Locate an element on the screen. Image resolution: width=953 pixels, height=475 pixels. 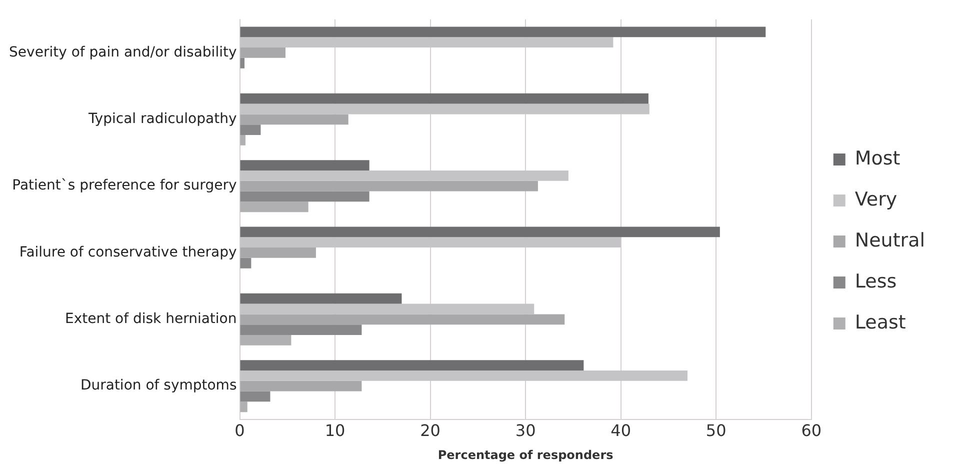
y-tick-label: Severity of pain and/or disability is located at coordinates (123, 52).